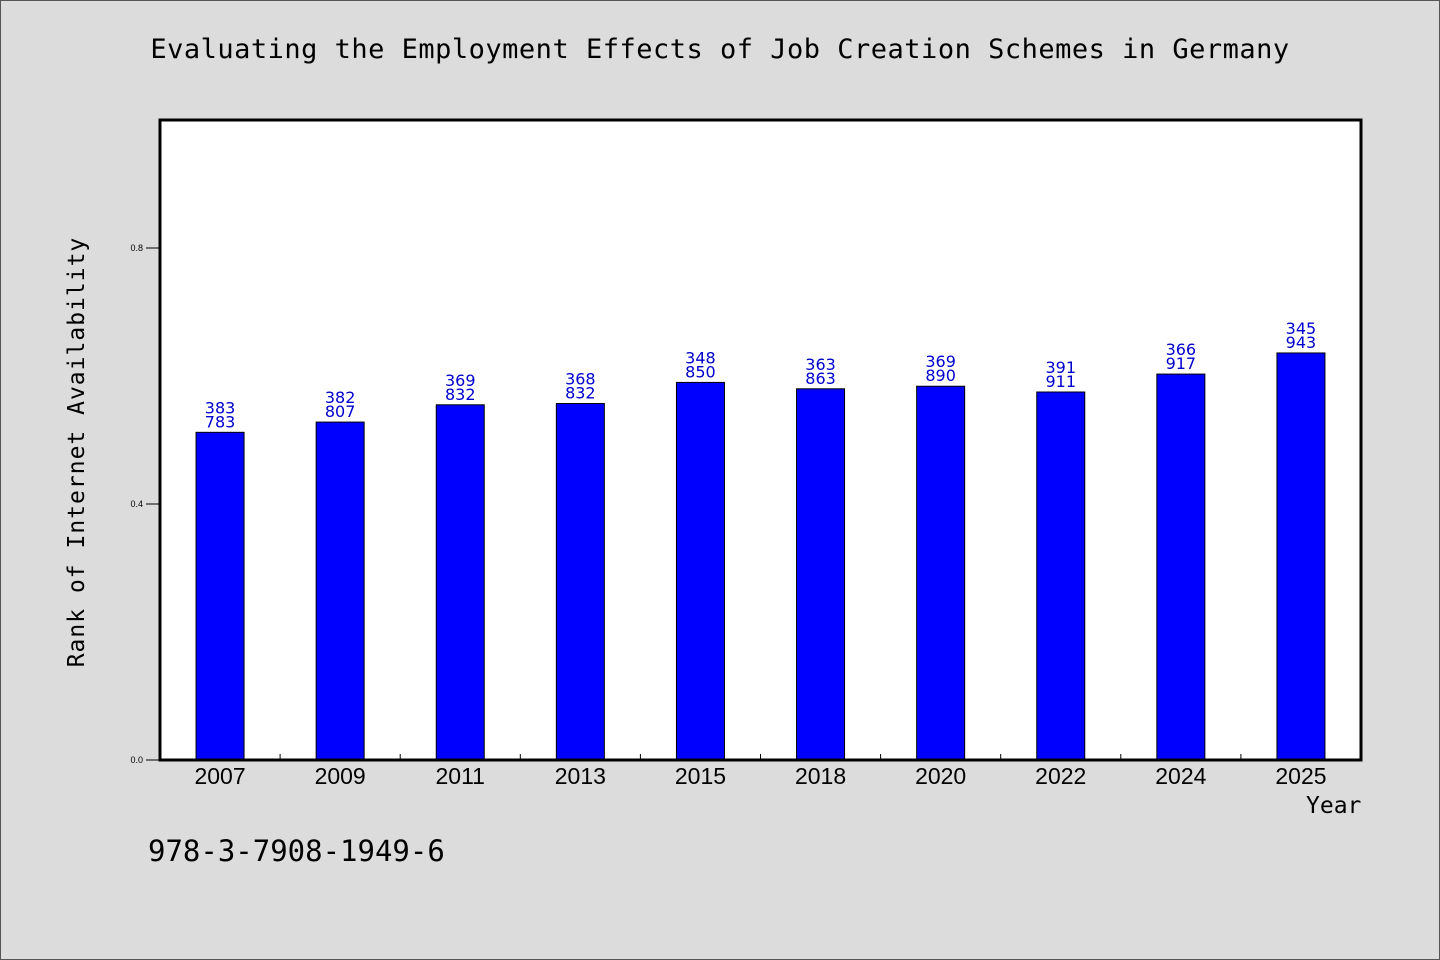 The width and height of the screenshot is (1440, 960). Describe the element at coordinates (136, 504) in the screenshot. I see `y-tick-label-1: 0.4` at that location.